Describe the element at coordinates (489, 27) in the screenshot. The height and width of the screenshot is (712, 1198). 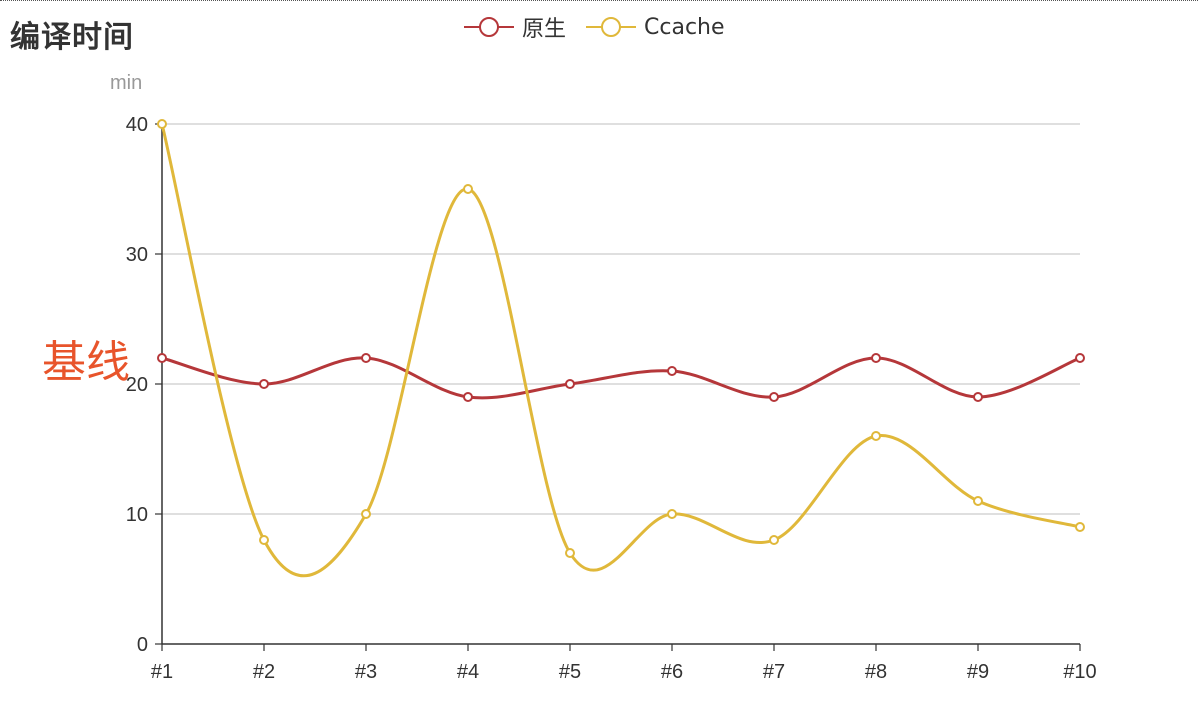
I see `legend-swatch-native` at that location.